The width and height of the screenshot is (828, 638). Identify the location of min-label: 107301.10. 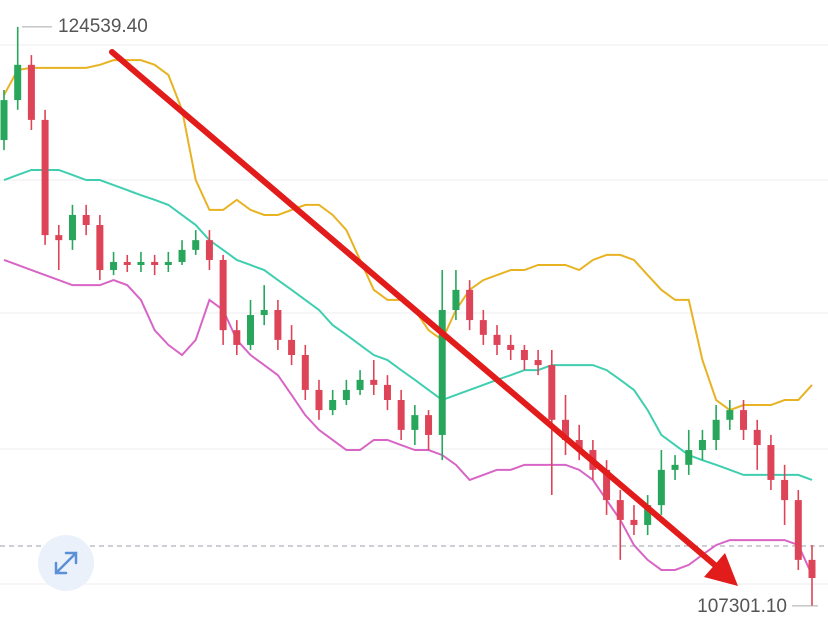
(742, 606).